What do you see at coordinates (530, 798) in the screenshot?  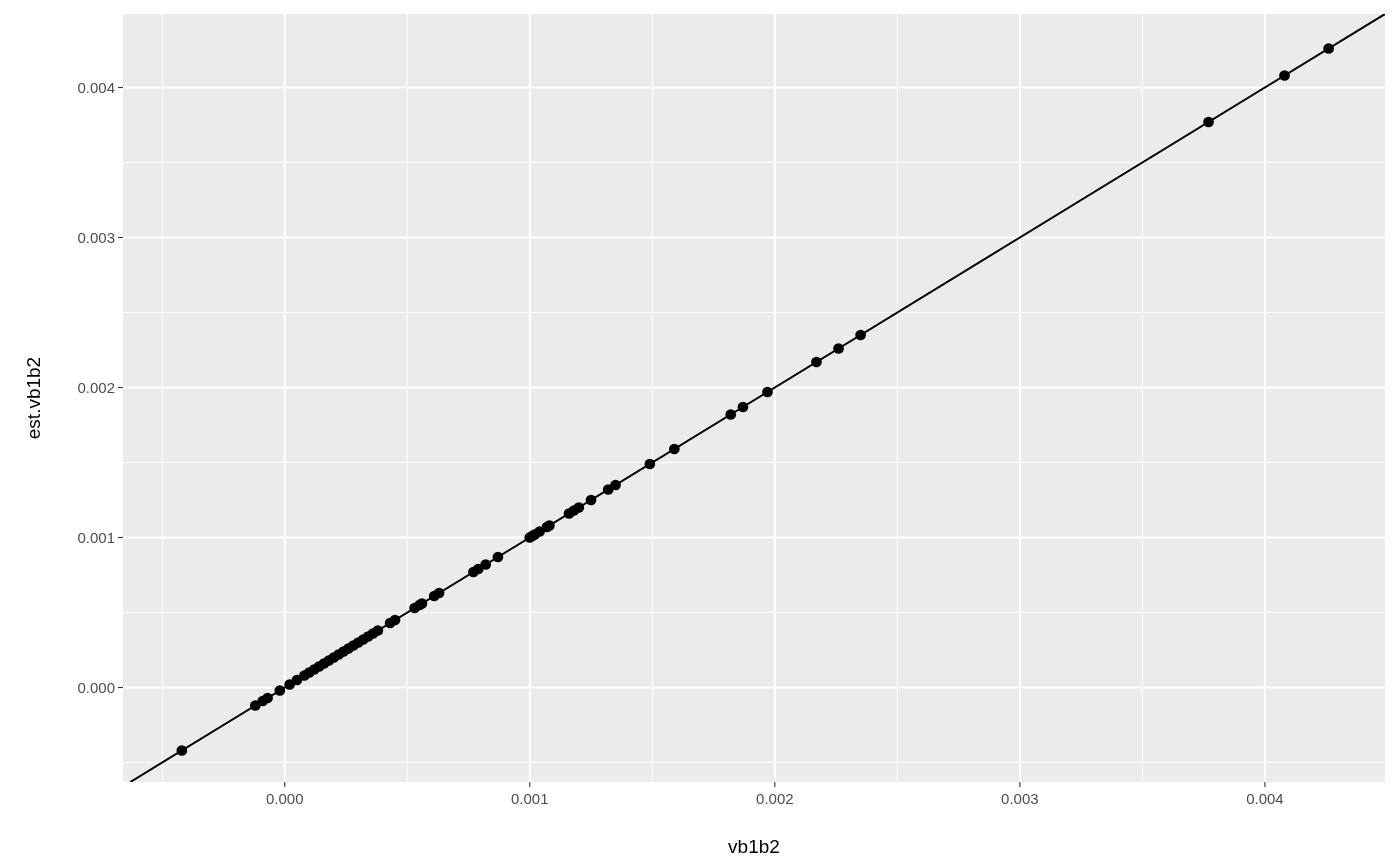 I see `x-tick-label: 0.001` at bounding box center [530, 798].